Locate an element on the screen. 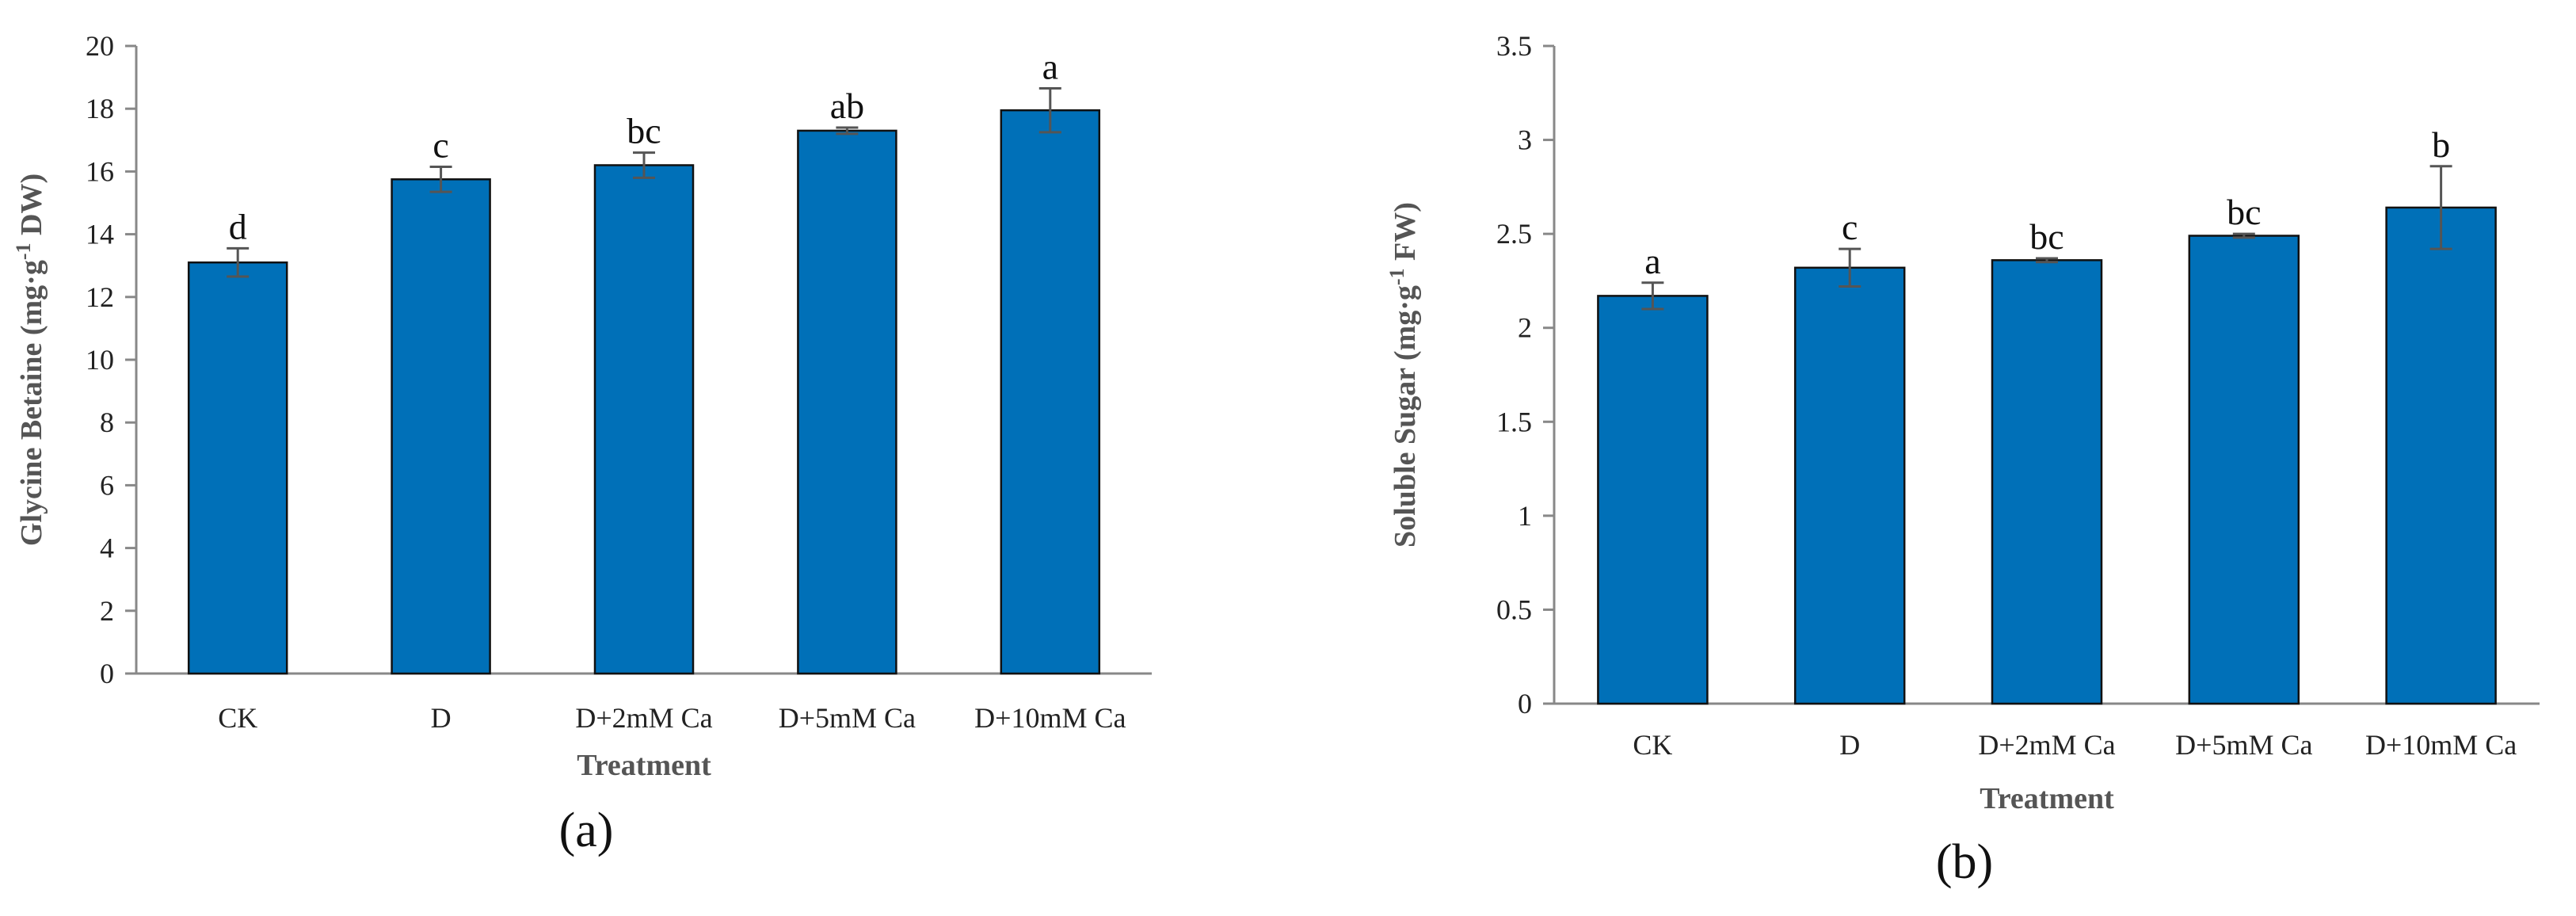 Image resolution: width=2576 pixels, height=916 pixels. y-axis-title-main: Soluble Sugar (mg·g is located at coordinates (1405, 416).